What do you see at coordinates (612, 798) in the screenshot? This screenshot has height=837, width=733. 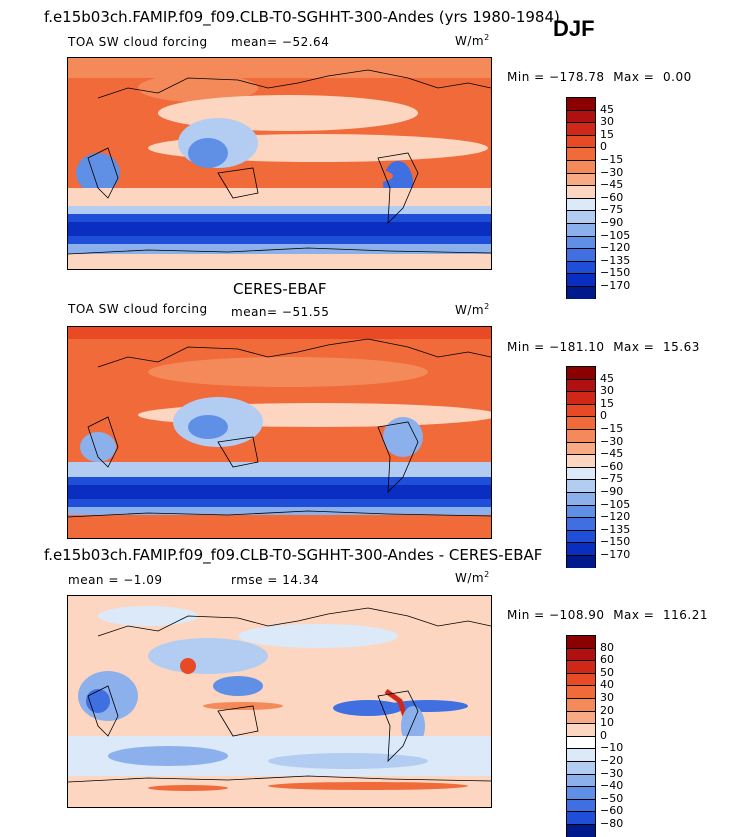 I see `colorbar-label: −50` at bounding box center [612, 798].